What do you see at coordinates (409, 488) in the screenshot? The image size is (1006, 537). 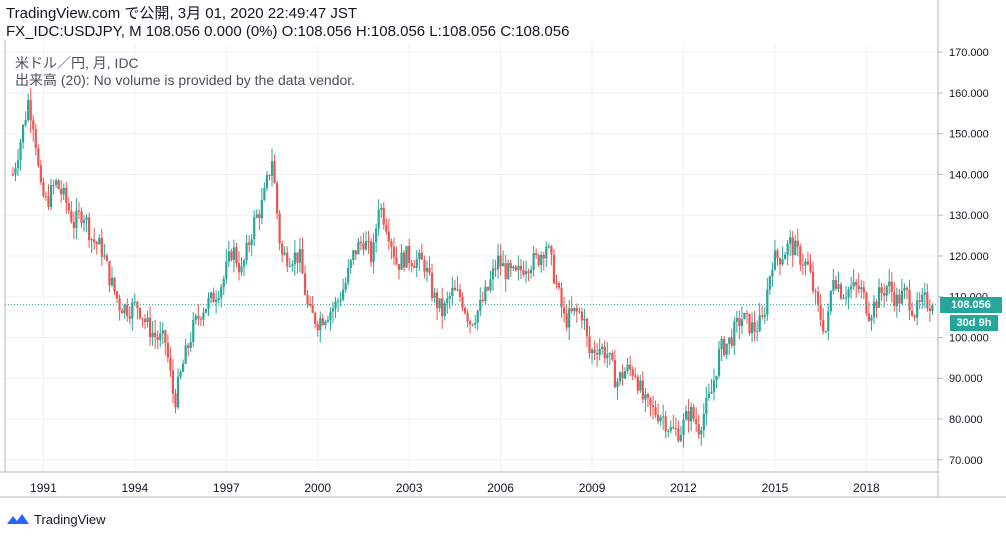 I see `x-tick-label: 2003` at bounding box center [409, 488].